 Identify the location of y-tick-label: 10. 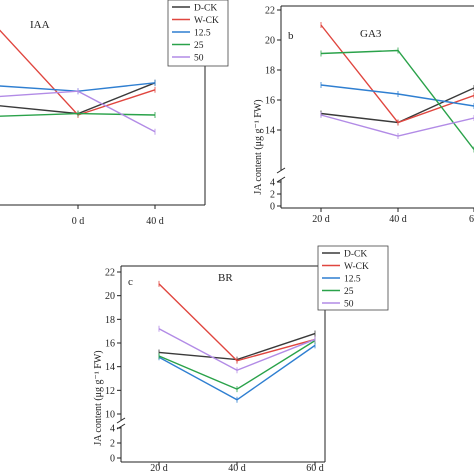
(110, 415).